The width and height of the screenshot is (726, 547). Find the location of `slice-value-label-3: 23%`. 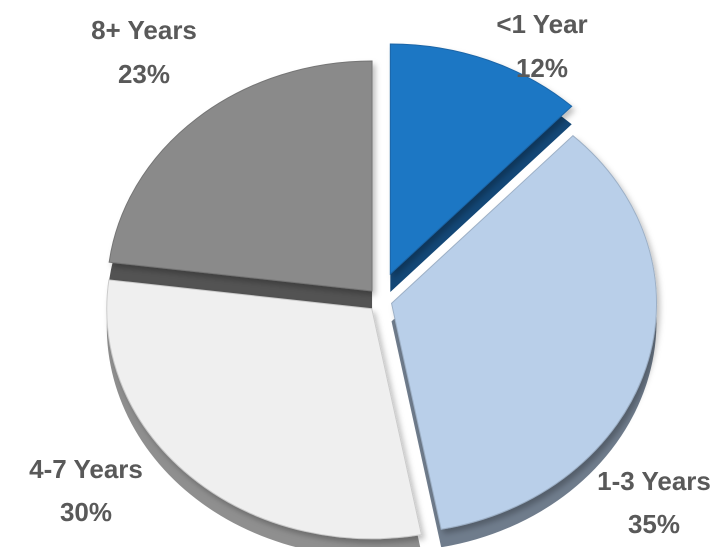

slice-value-label-3: 23% is located at coordinates (144, 74).